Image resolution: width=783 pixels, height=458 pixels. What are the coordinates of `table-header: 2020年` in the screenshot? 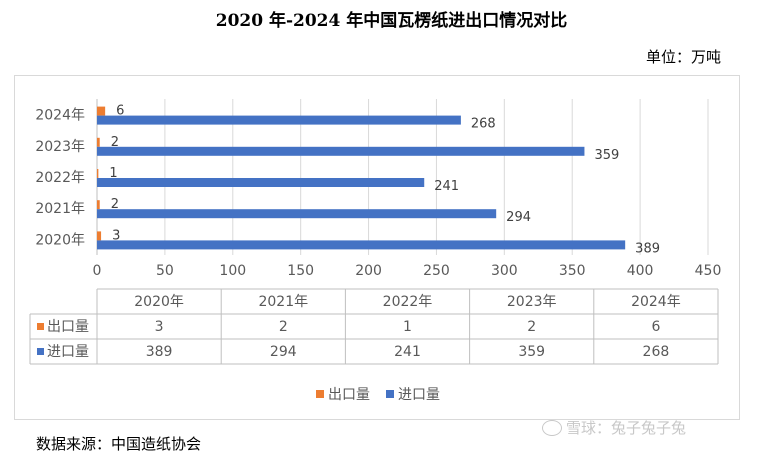 It's located at (159, 302).